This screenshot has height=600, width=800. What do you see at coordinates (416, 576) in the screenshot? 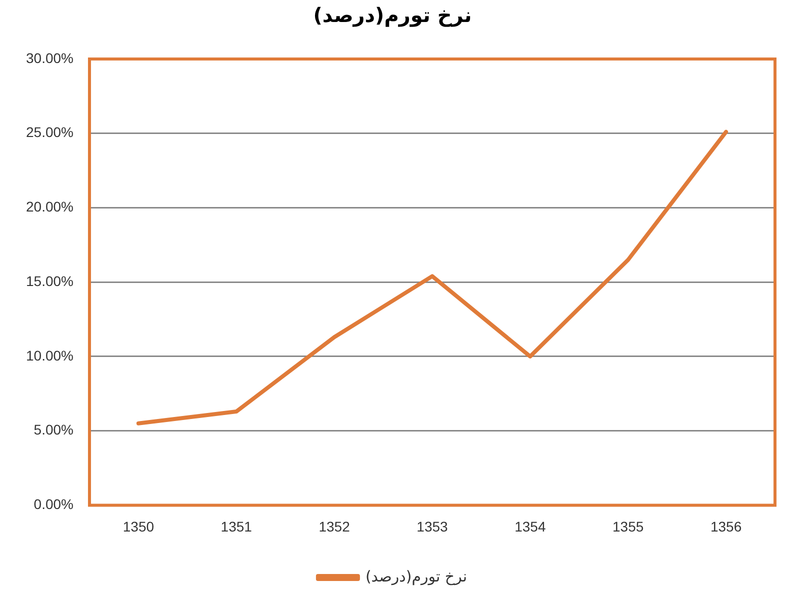
I see `legend-label: نرخ تورم(درصد)` at bounding box center [416, 576].